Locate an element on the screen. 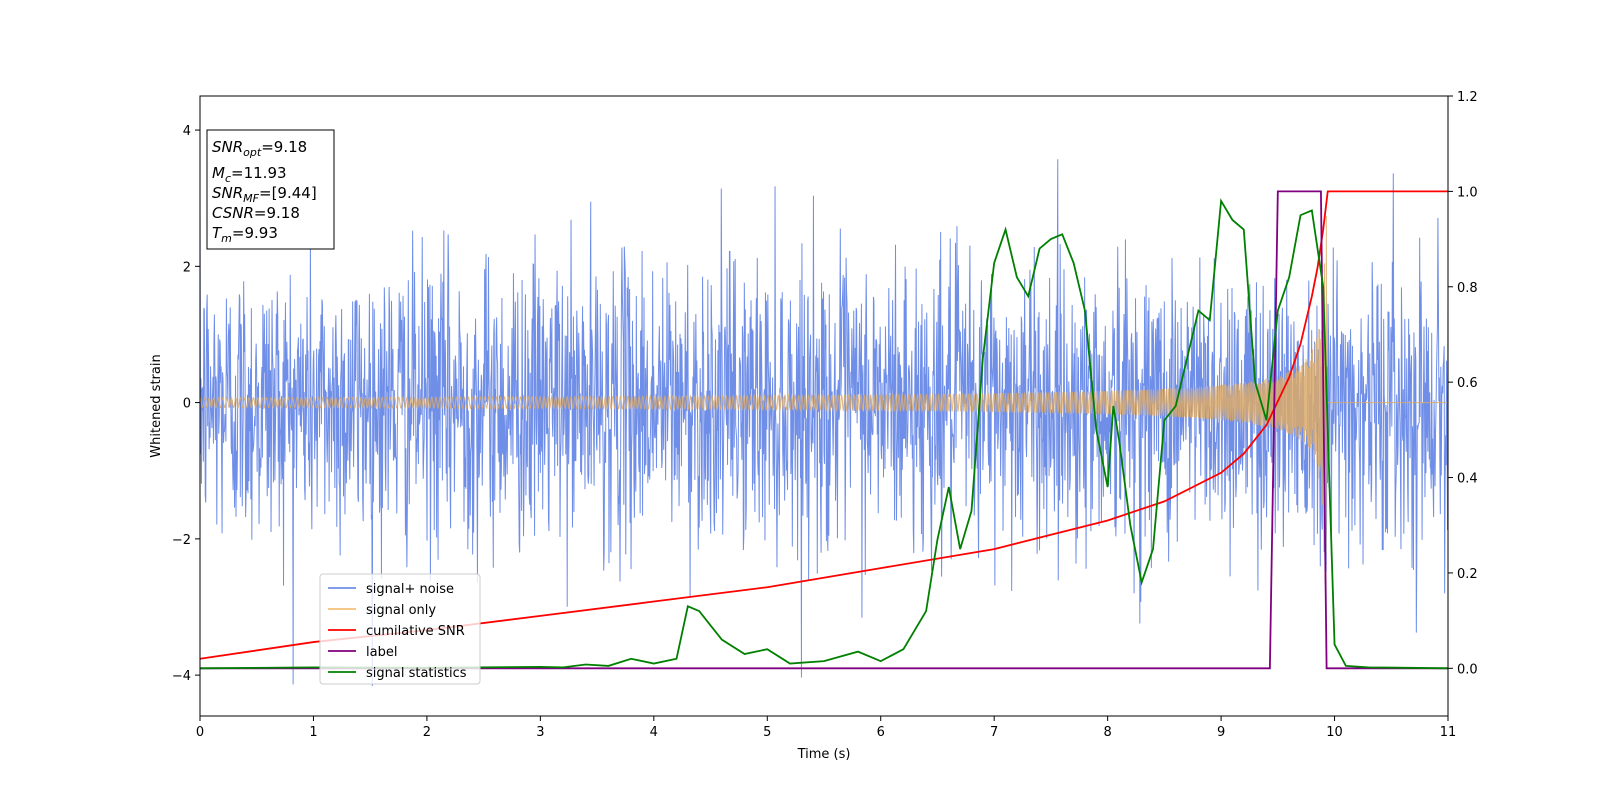 This screenshot has height=800, width=1600. y-tick-label: 0 is located at coordinates (187, 404).